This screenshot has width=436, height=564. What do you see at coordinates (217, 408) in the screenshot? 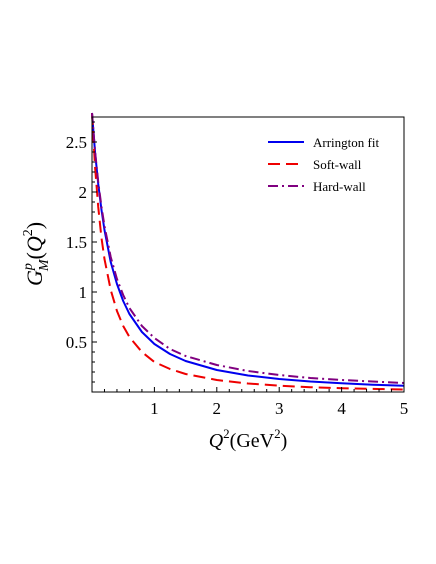
I see `x-tick-label: 2` at bounding box center [217, 408].